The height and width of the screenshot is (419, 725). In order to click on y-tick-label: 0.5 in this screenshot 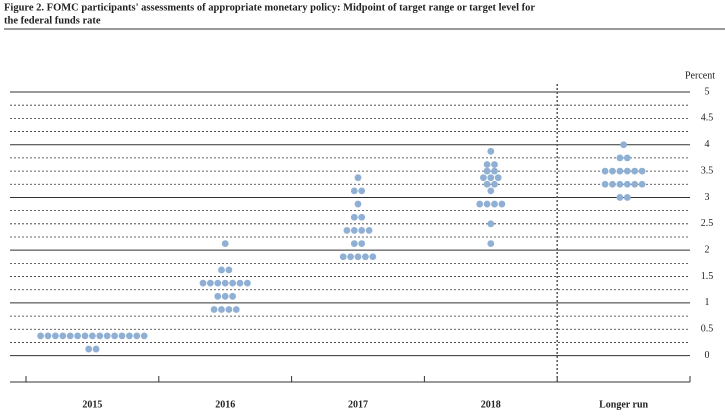, I will do `click(707, 329)`.